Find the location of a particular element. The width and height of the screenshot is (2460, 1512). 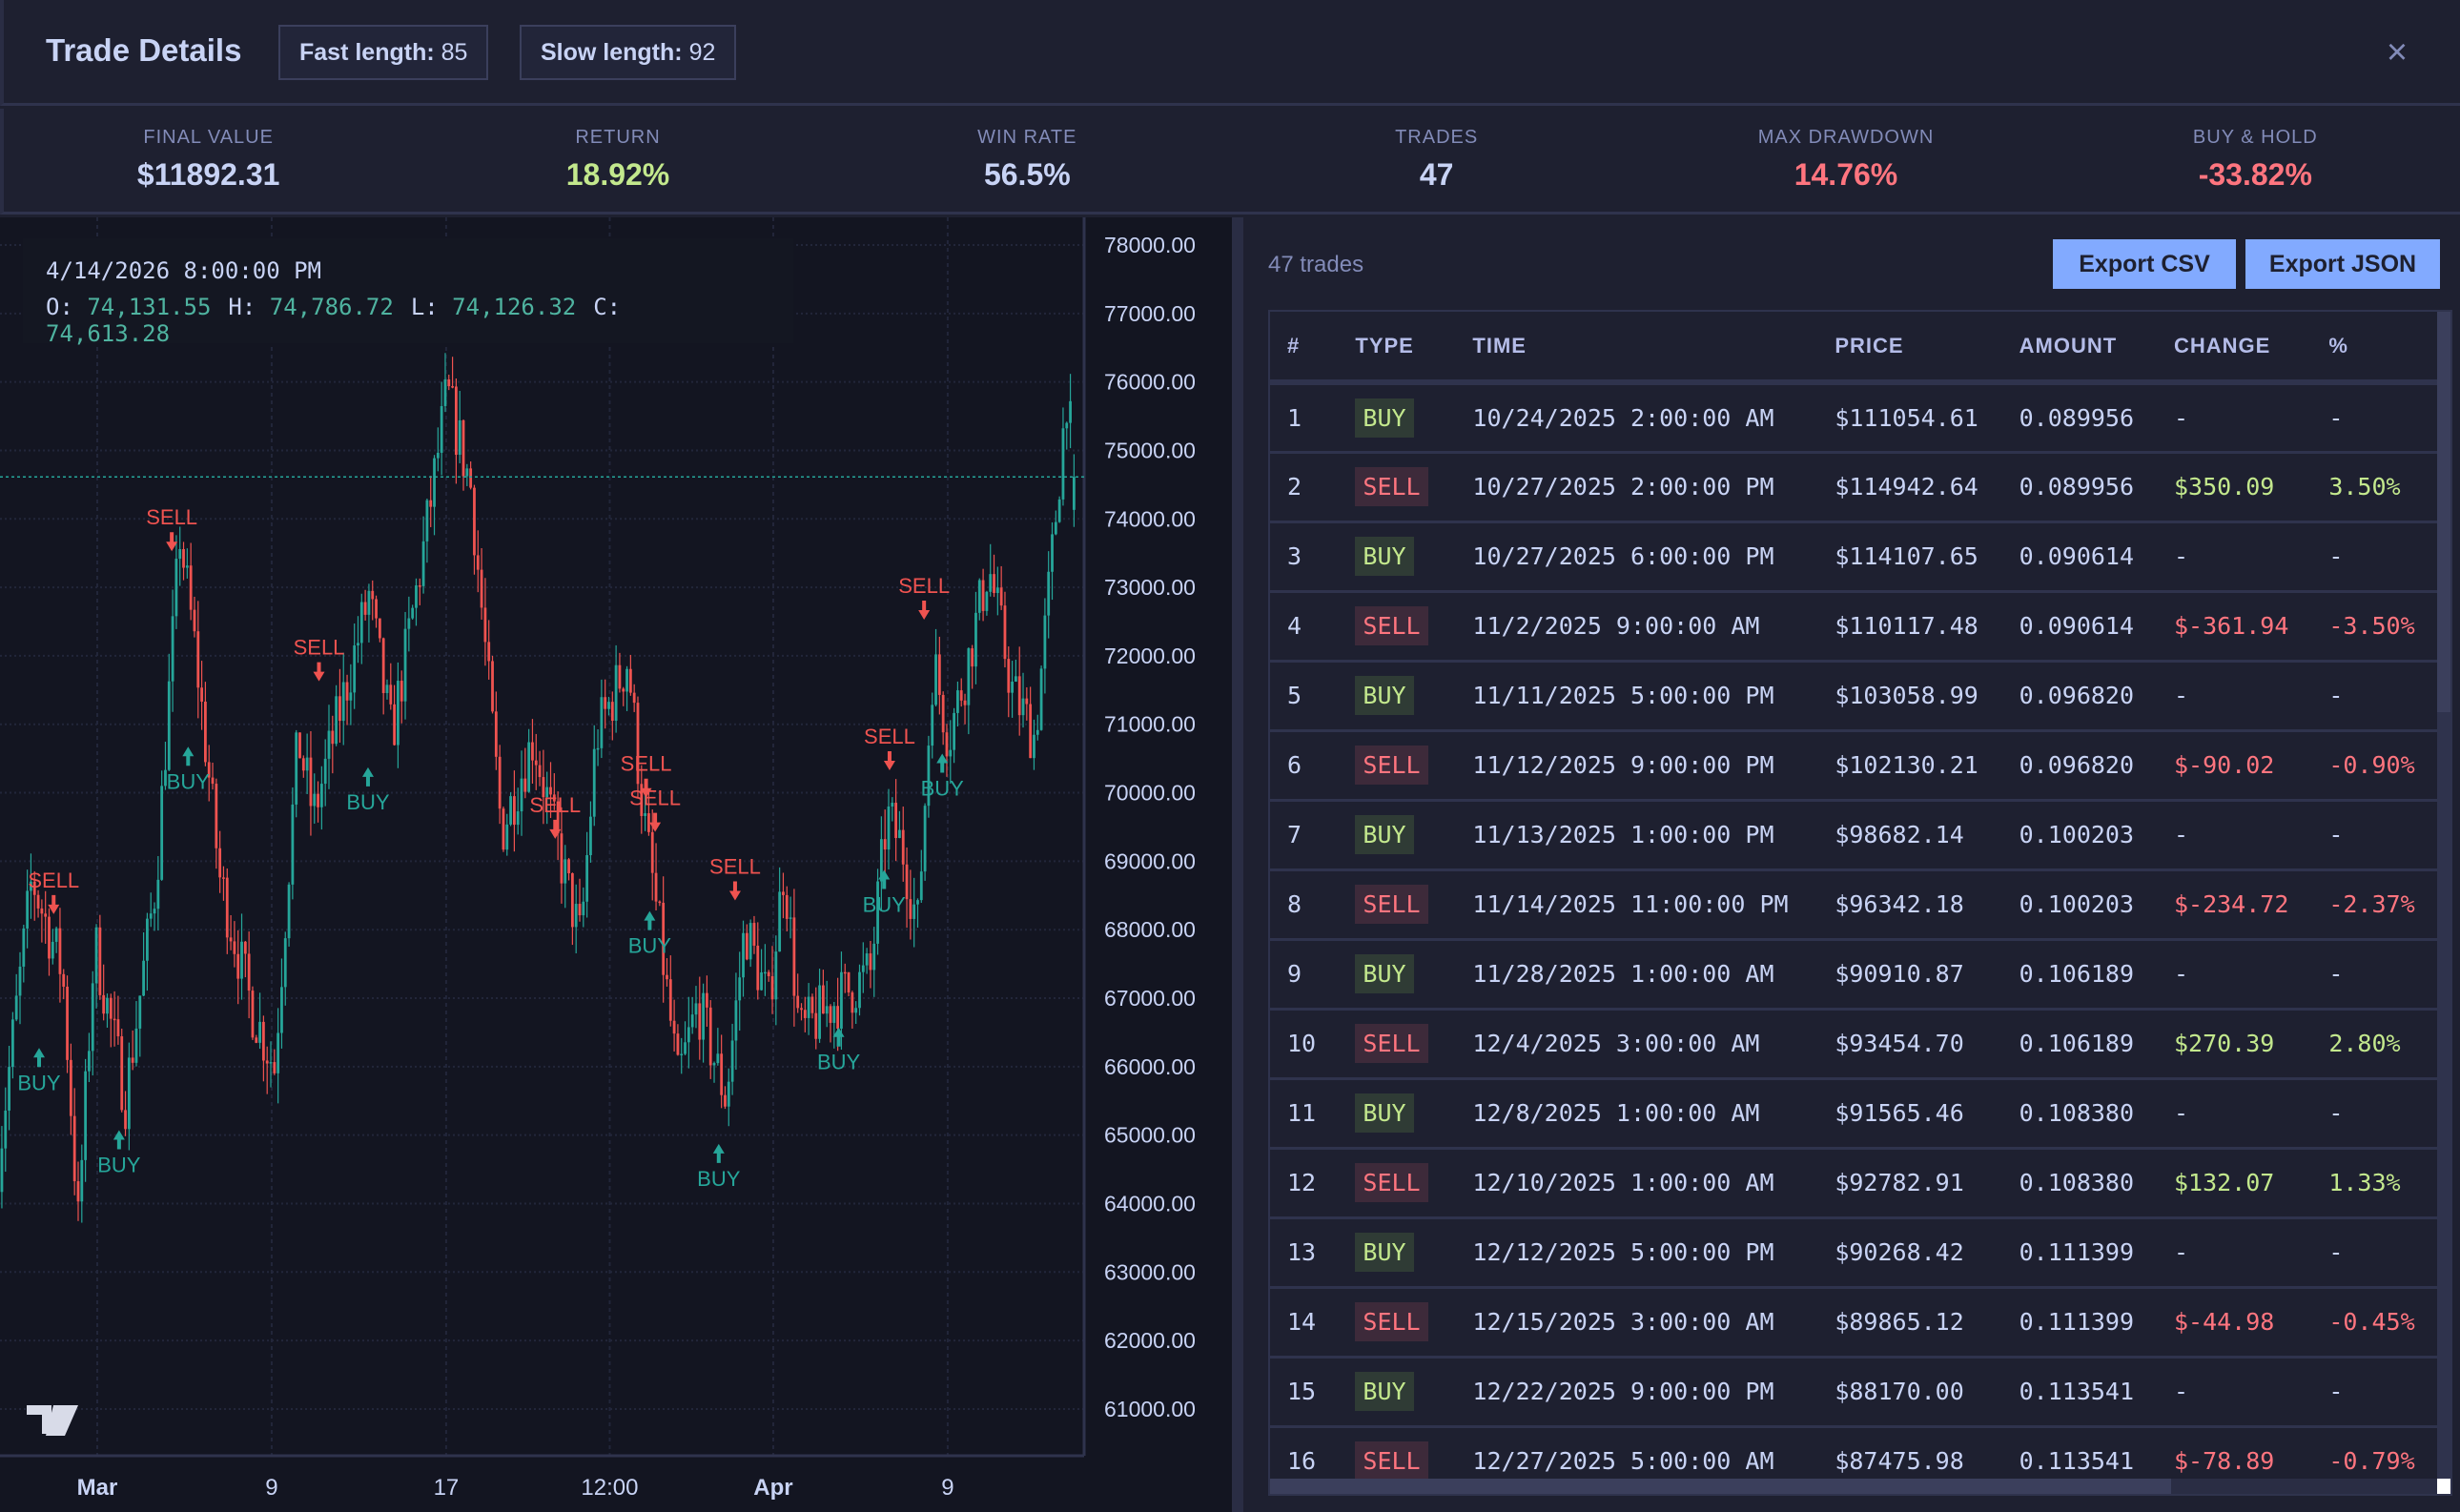

table-header-row: # TYPE TIME PRICE AMOUNT CHANGE% is located at coordinates (1860, 348).